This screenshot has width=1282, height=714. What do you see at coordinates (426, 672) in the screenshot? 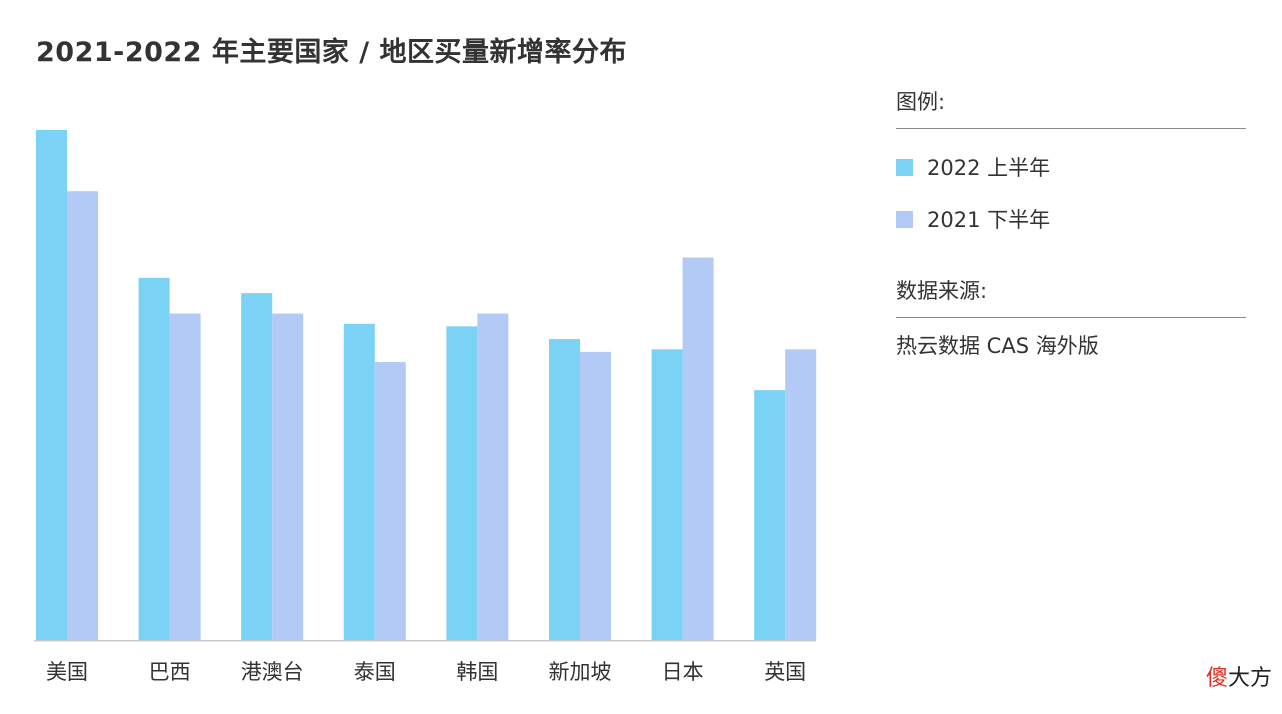
I see `x-tick-labels: 美国 巴西 港澳台 泰国 韩国 新加坡 日本 英国` at bounding box center [426, 672].